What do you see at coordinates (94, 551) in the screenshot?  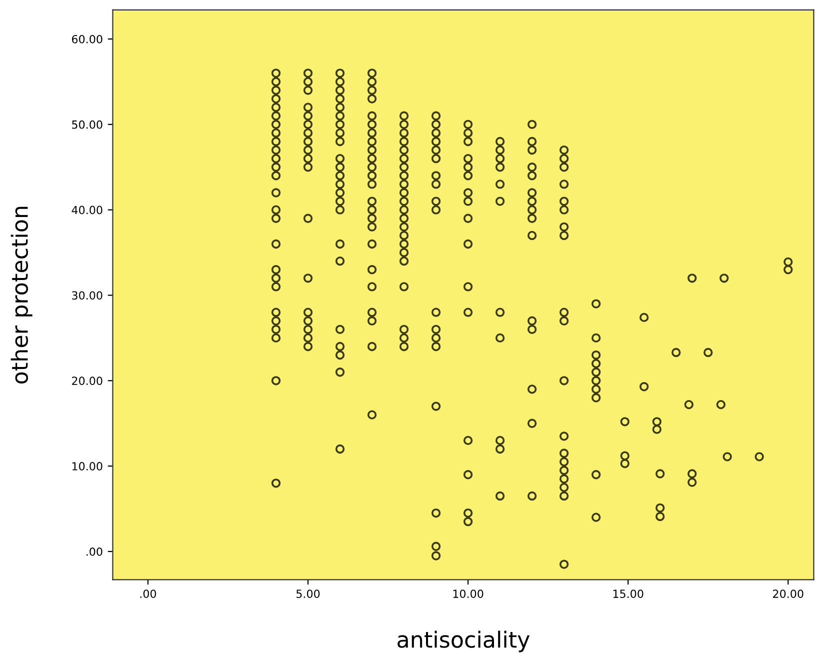 I see `y-tick-label: .00` at bounding box center [94, 551].